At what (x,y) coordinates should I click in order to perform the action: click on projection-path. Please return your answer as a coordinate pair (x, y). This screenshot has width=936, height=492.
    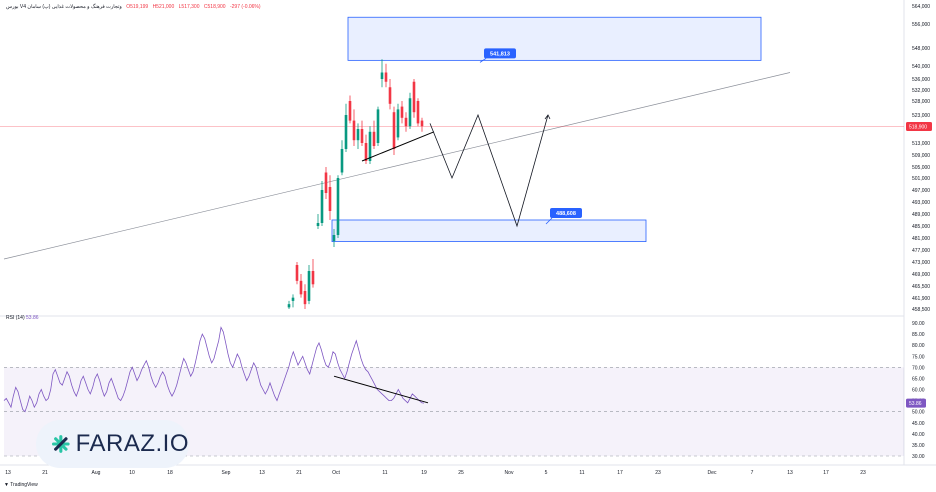
    Looking at the image, I should click on (456, 170).